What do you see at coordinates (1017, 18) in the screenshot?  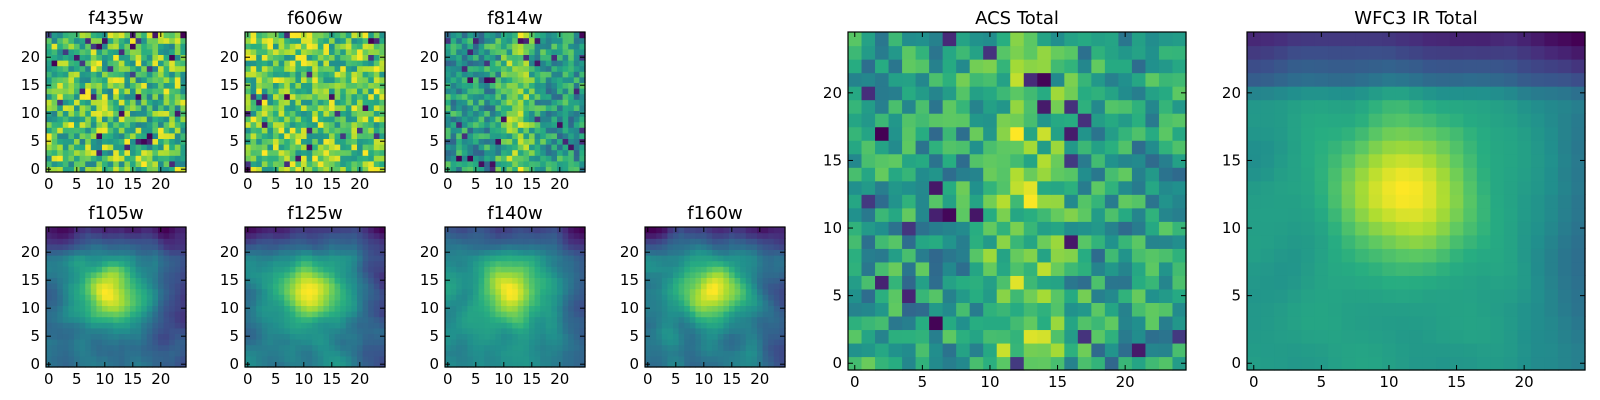 I see `panel-title: ACS Total` at bounding box center [1017, 18].